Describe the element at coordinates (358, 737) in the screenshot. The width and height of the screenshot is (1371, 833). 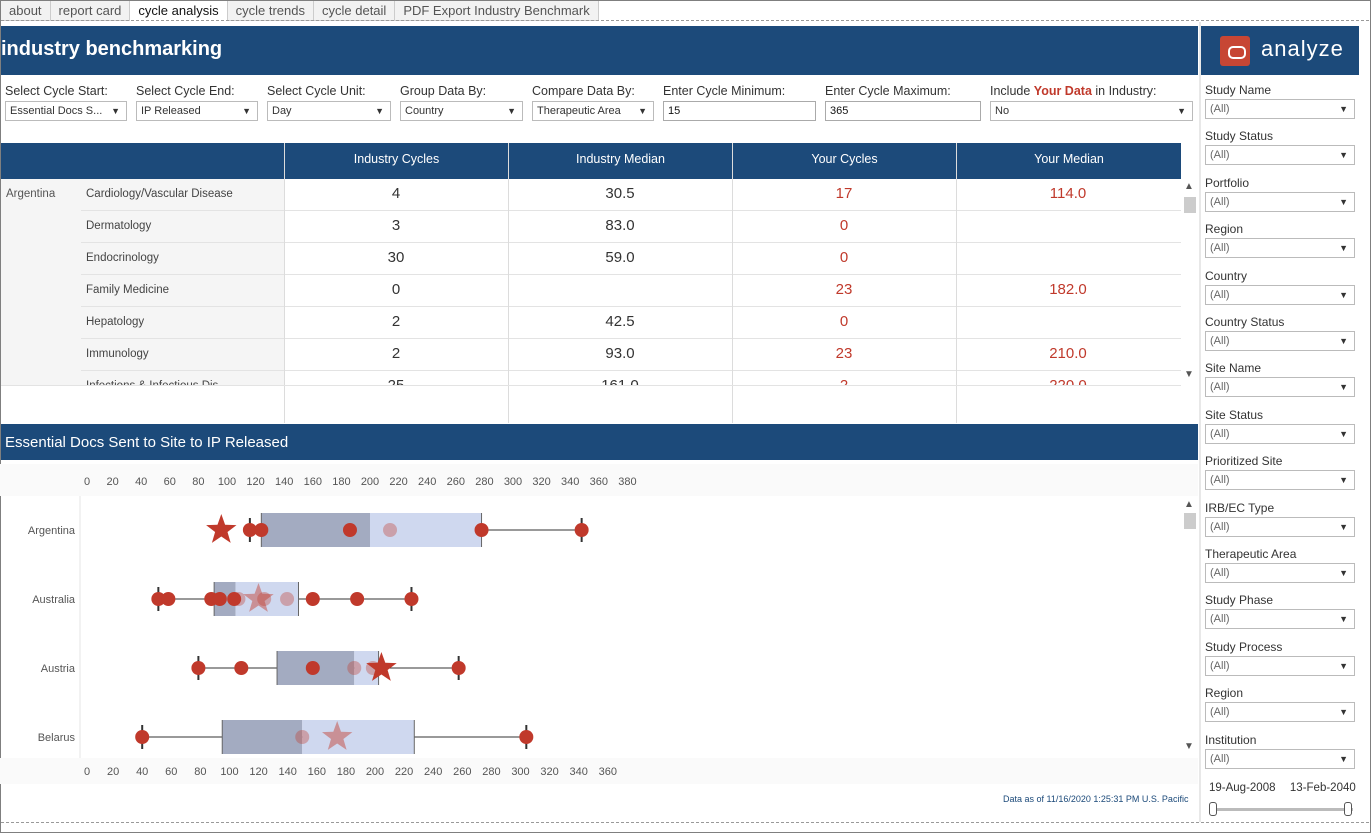
I see `box-upper` at that location.